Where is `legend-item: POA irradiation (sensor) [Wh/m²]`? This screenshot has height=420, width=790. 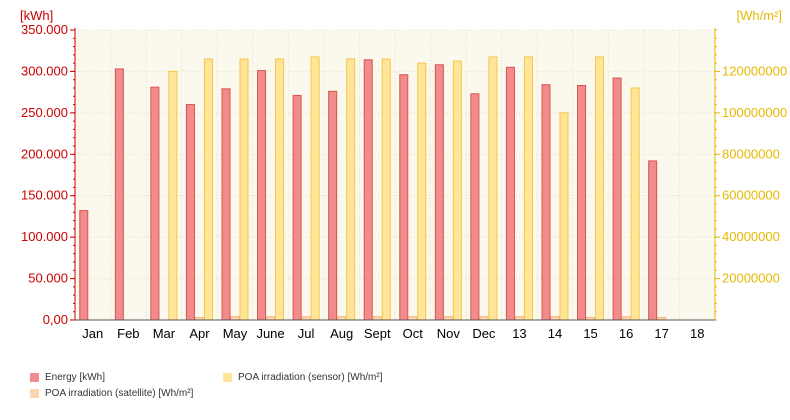 legend-item: POA irradiation (sensor) [Wh/m²] is located at coordinates (302, 377).